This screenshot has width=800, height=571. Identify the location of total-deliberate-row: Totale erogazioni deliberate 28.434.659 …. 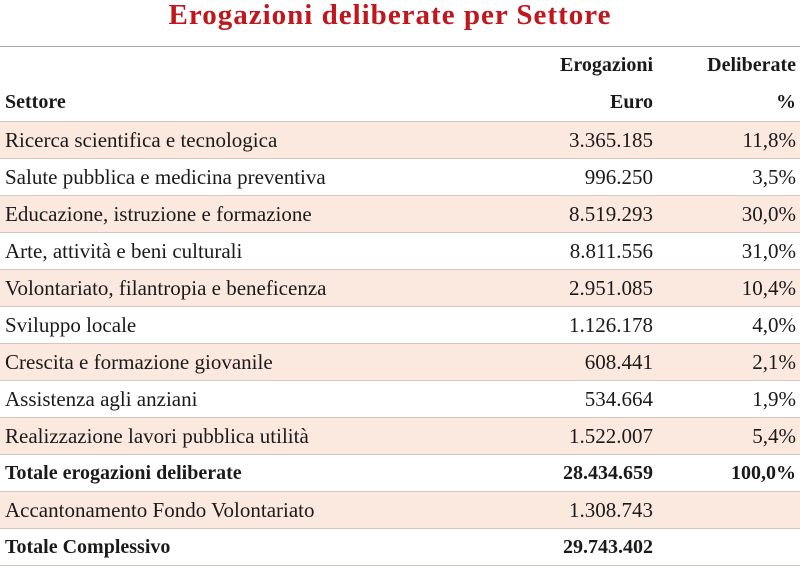
(400, 473).